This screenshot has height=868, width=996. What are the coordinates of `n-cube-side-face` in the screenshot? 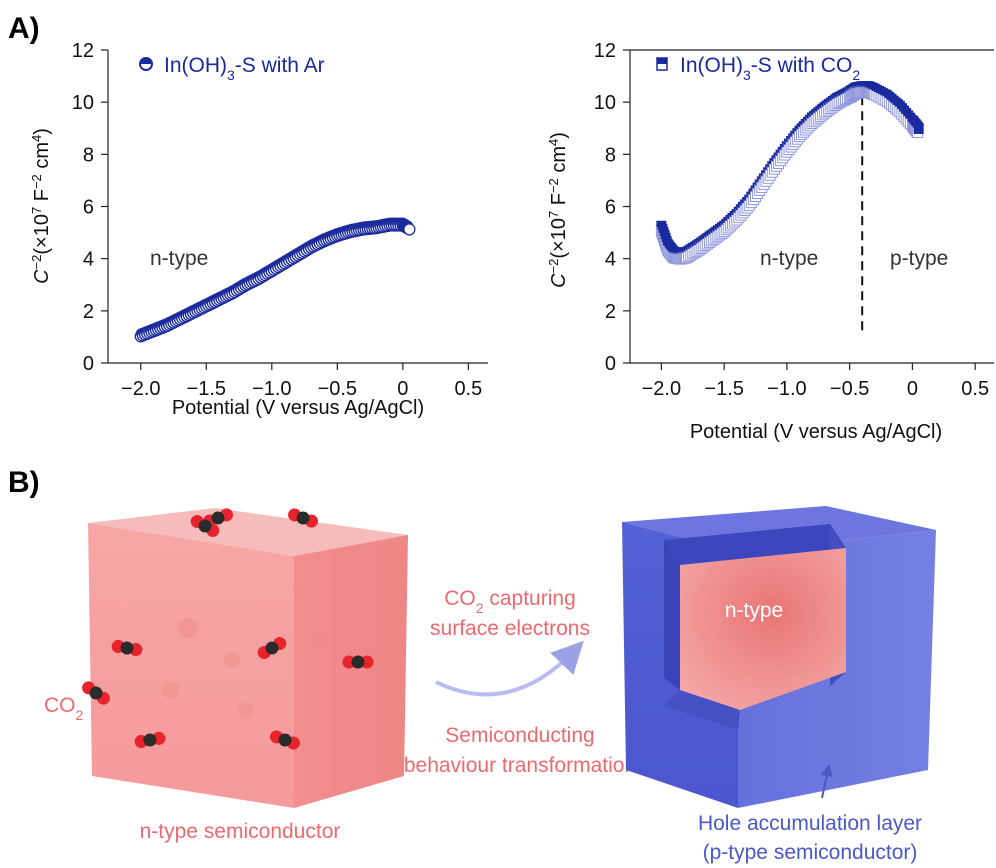 It's located at (351, 671).